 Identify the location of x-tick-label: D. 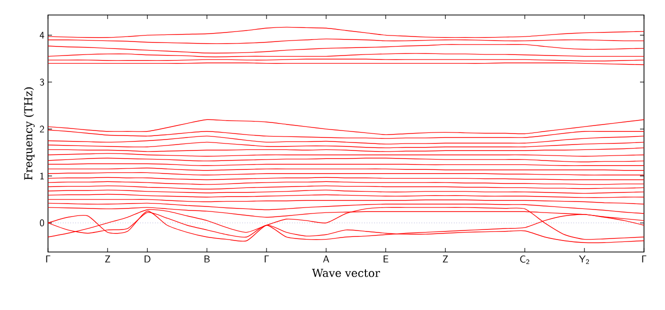
(147, 259).